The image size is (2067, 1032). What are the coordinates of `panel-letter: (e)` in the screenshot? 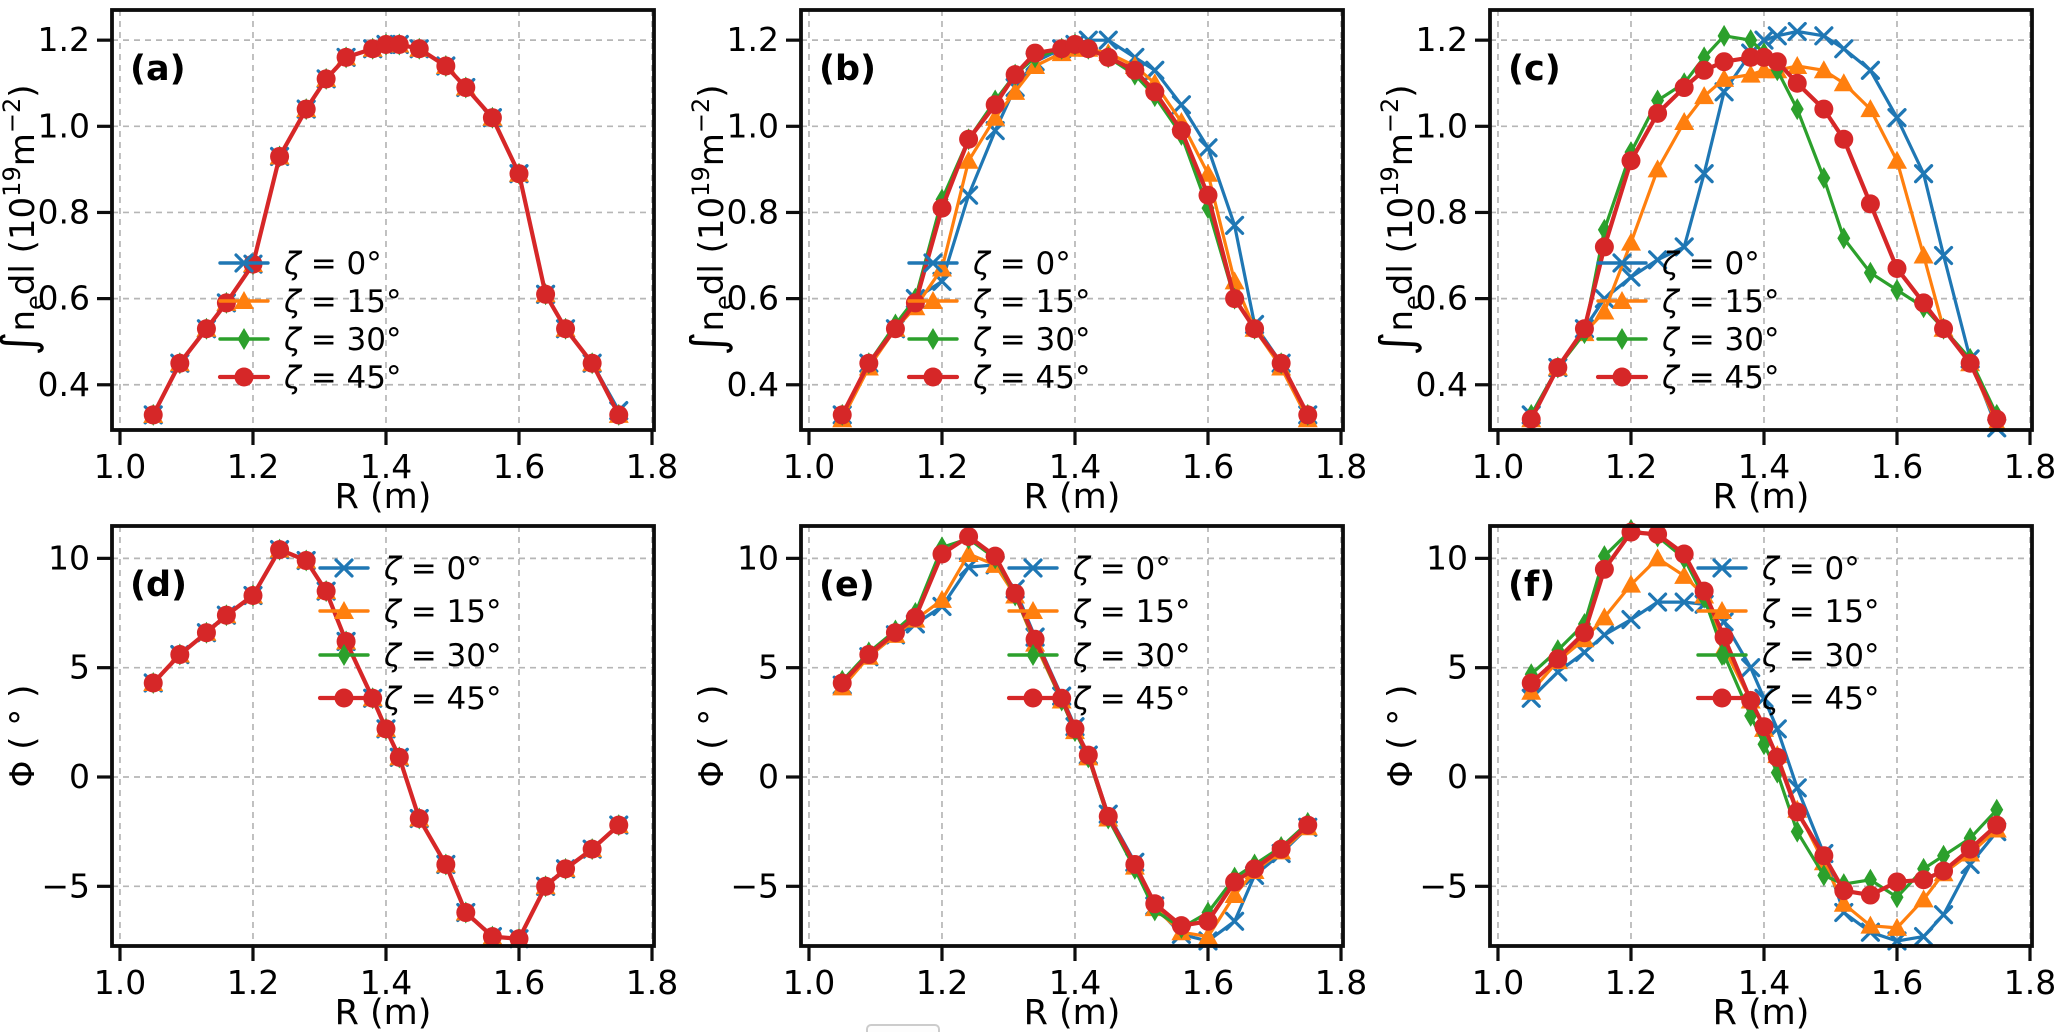 It's located at (847, 585).